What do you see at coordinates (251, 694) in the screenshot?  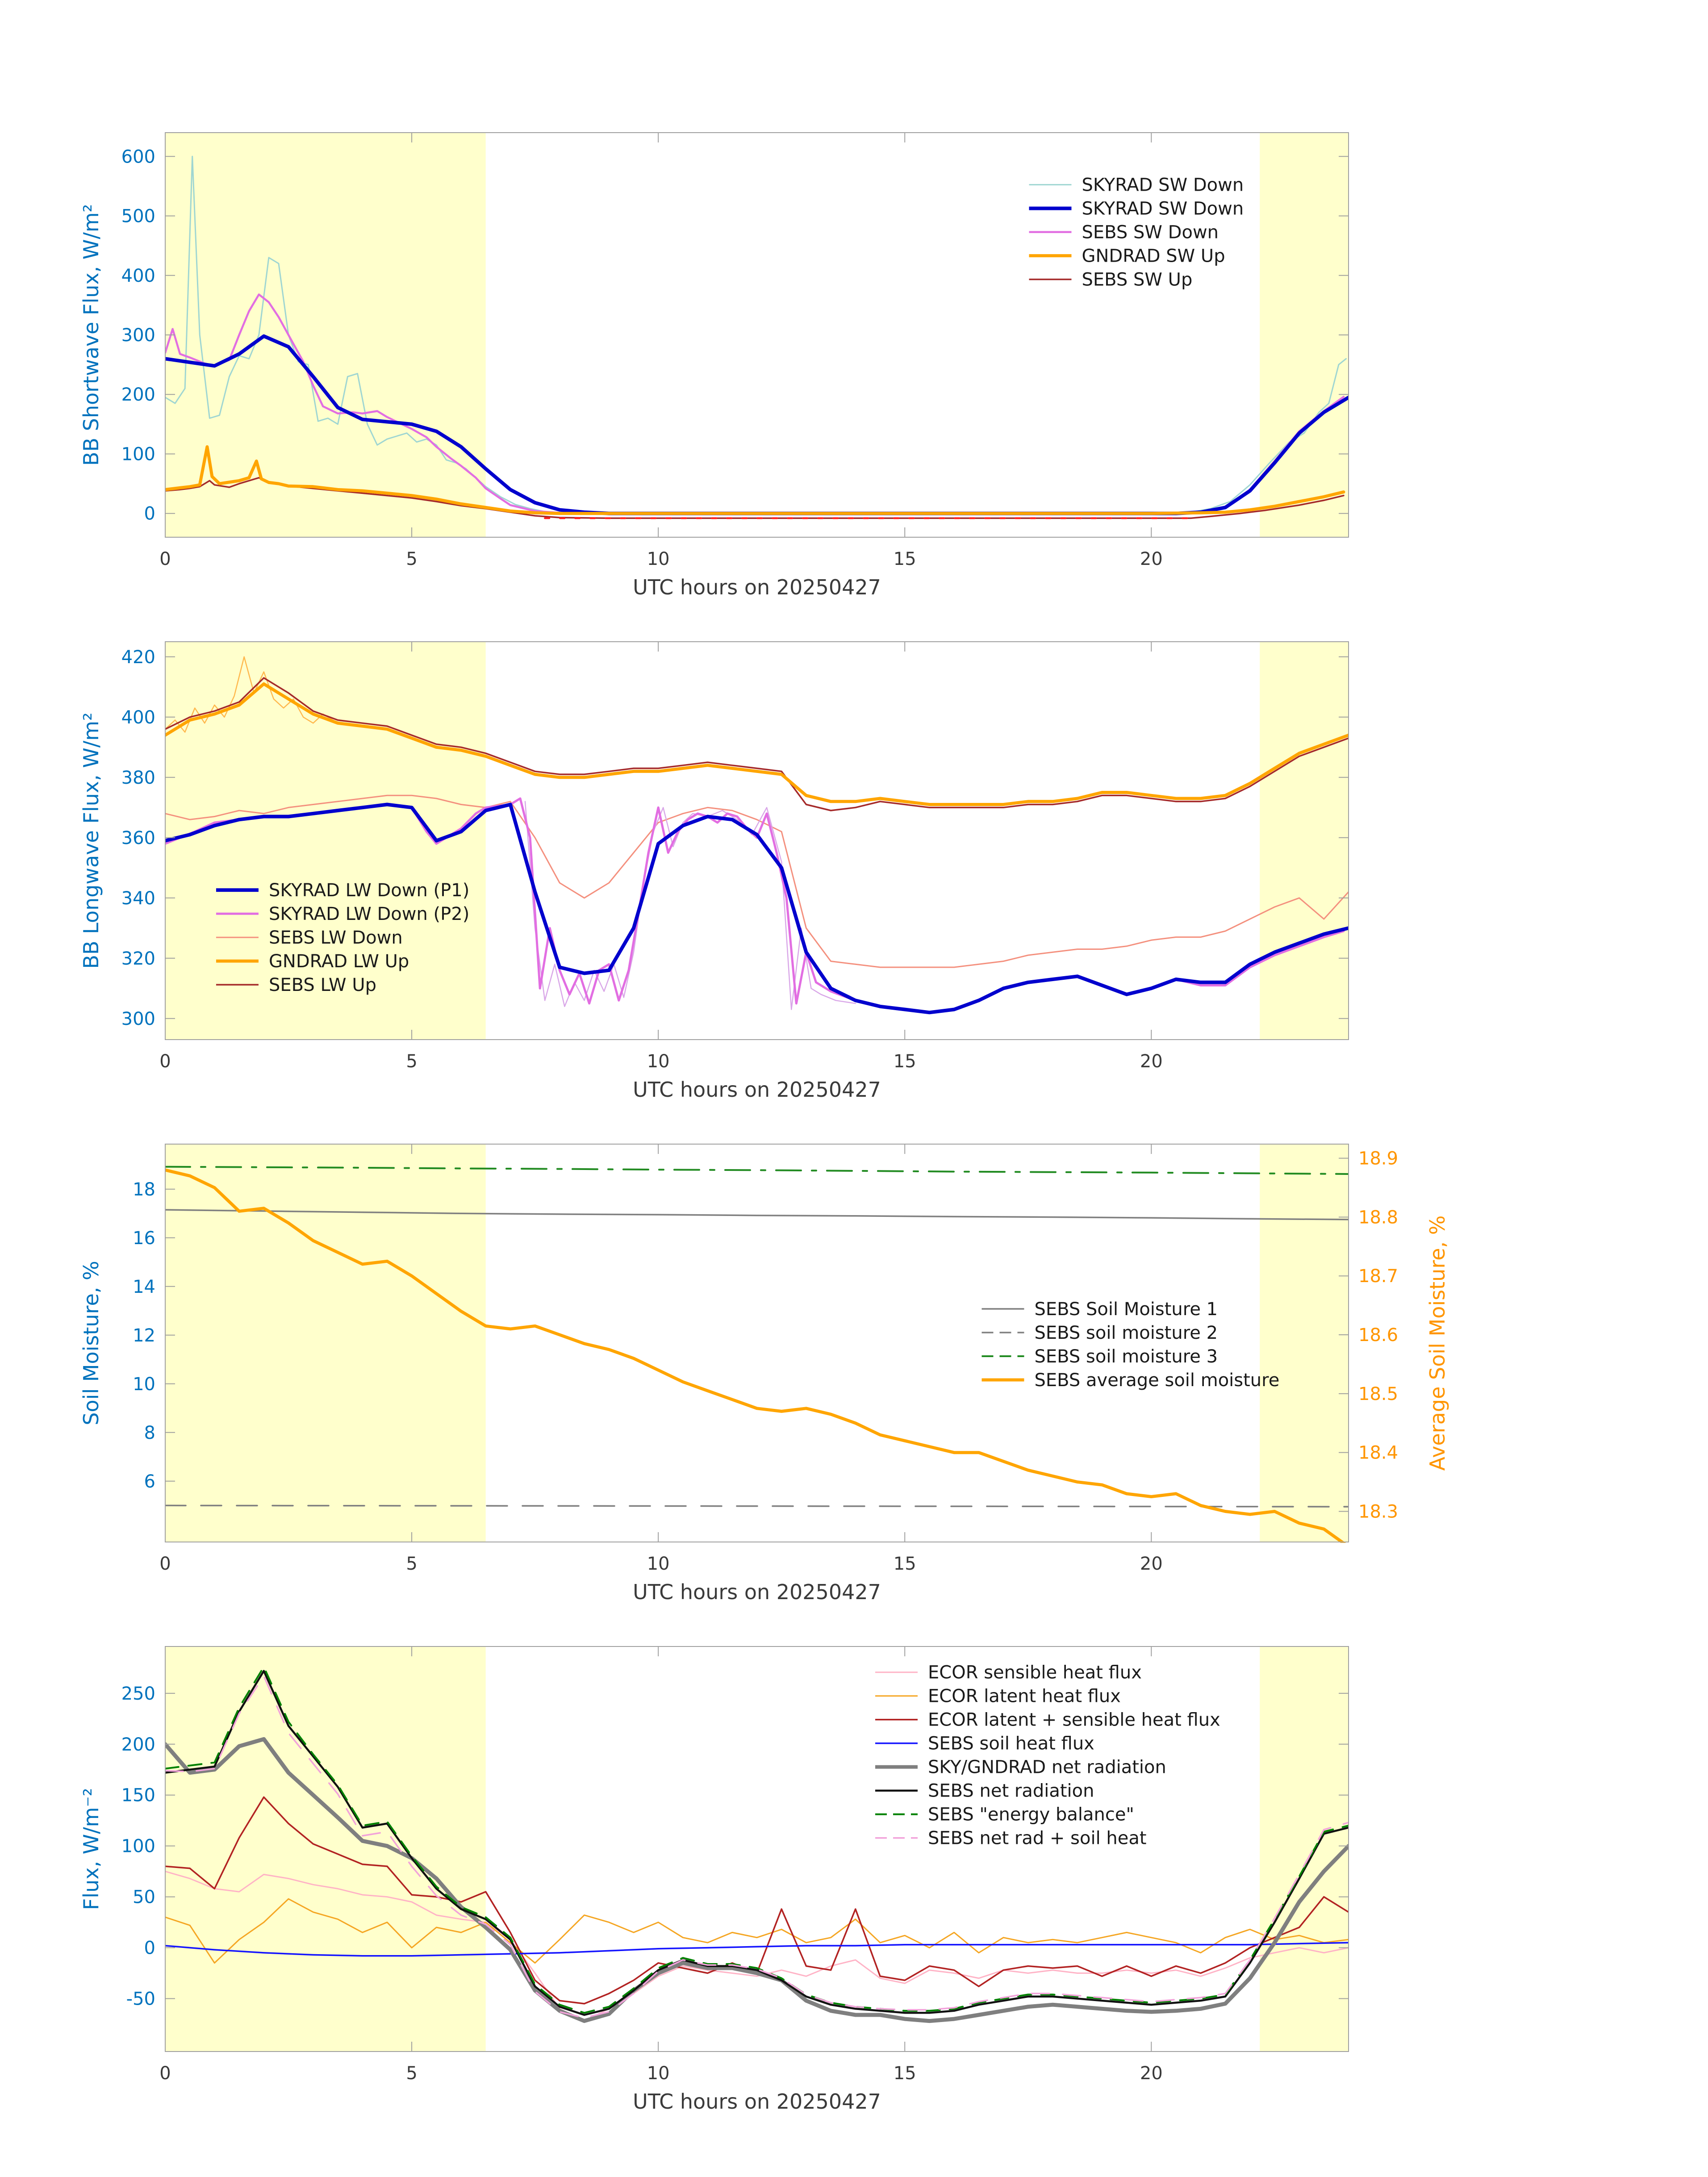 I see `series-gndrad-lw-up-1-min` at bounding box center [251, 694].